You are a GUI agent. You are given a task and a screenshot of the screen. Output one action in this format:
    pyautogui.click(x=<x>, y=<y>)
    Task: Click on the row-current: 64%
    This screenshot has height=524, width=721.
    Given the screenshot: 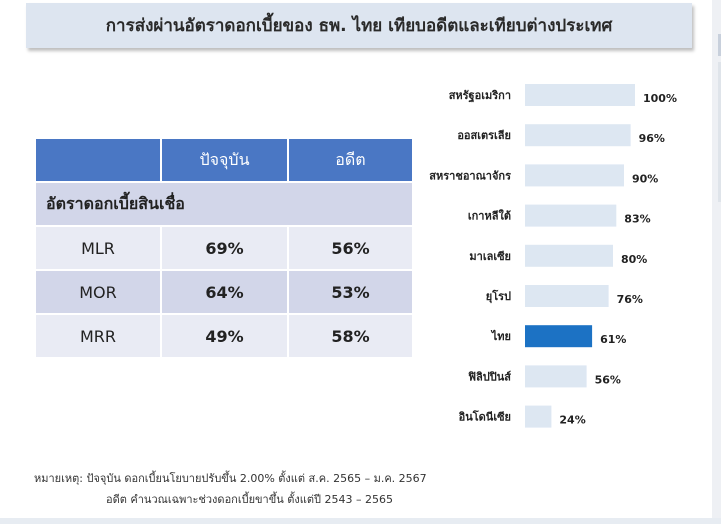 What is the action you would take?
    pyautogui.click(x=224, y=292)
    